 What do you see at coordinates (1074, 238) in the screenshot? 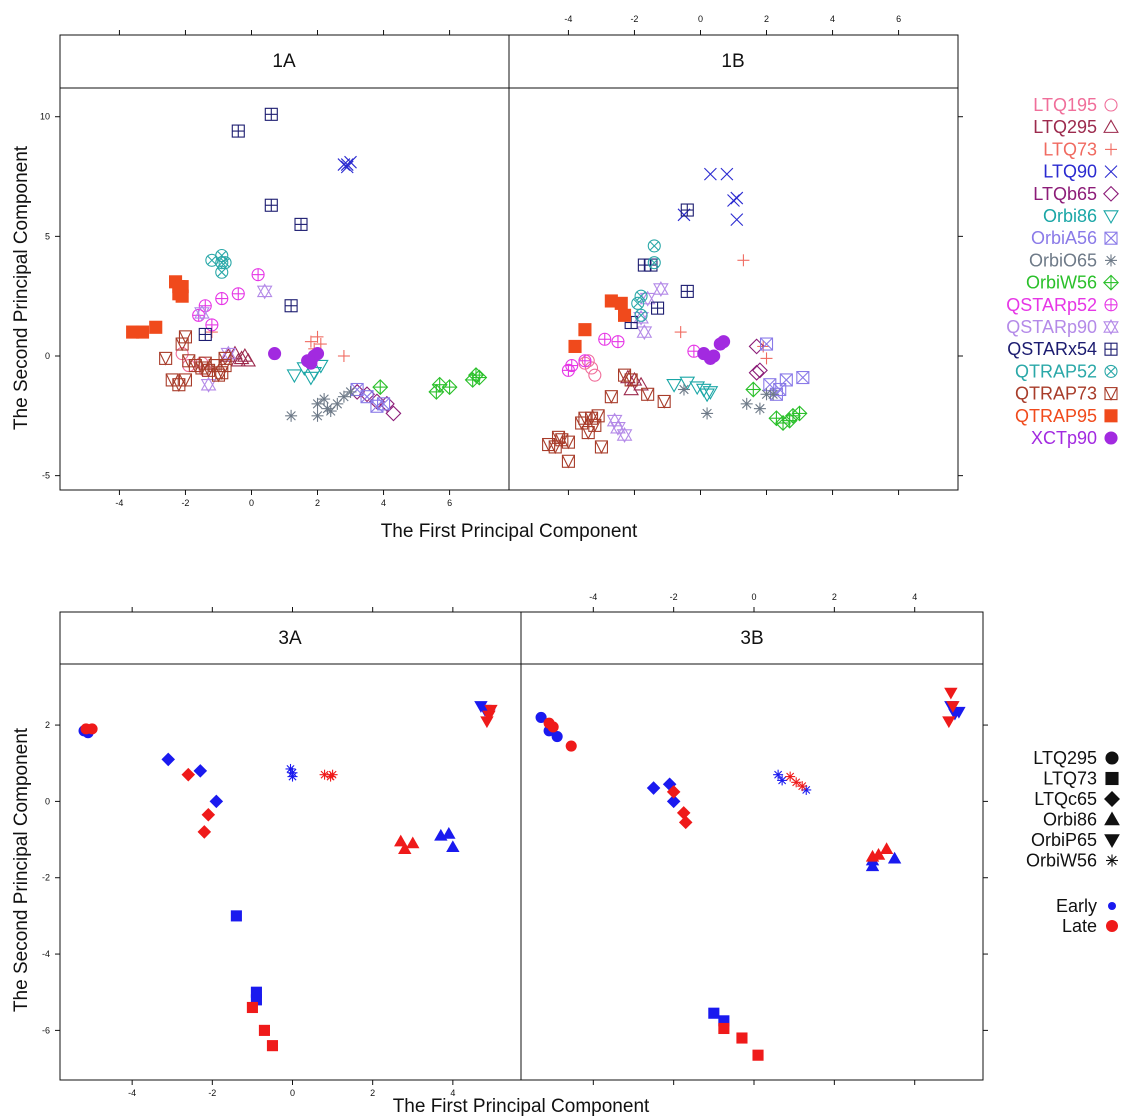
I see `legend-item: OrbiA56` at bounding box center [1074, 238].